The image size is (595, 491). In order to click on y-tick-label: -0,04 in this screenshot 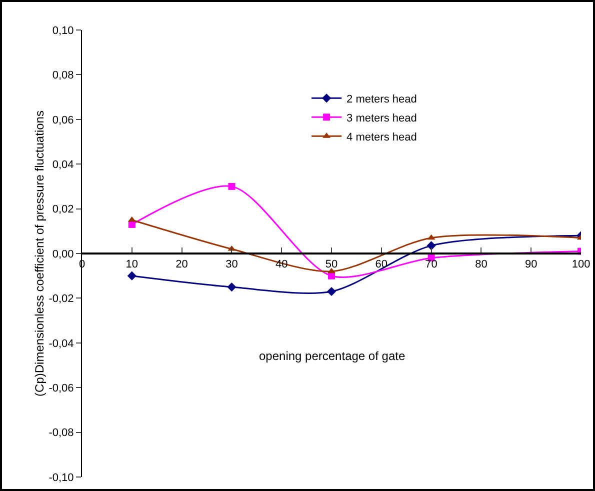, I will do `click(61, 344)`.